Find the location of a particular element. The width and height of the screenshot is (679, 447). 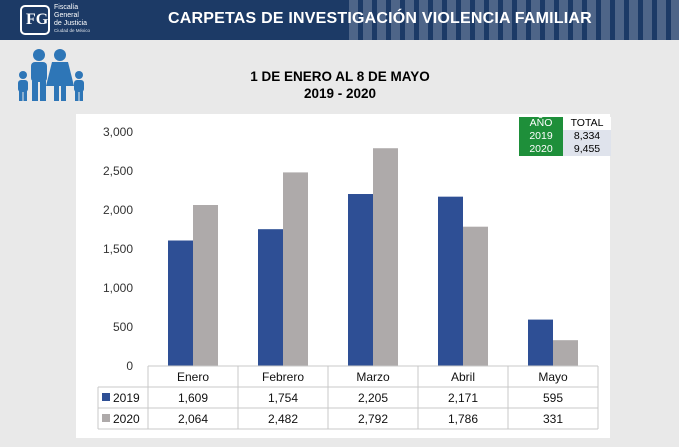

bar-2019-enero is located at coordinates (180, 303).